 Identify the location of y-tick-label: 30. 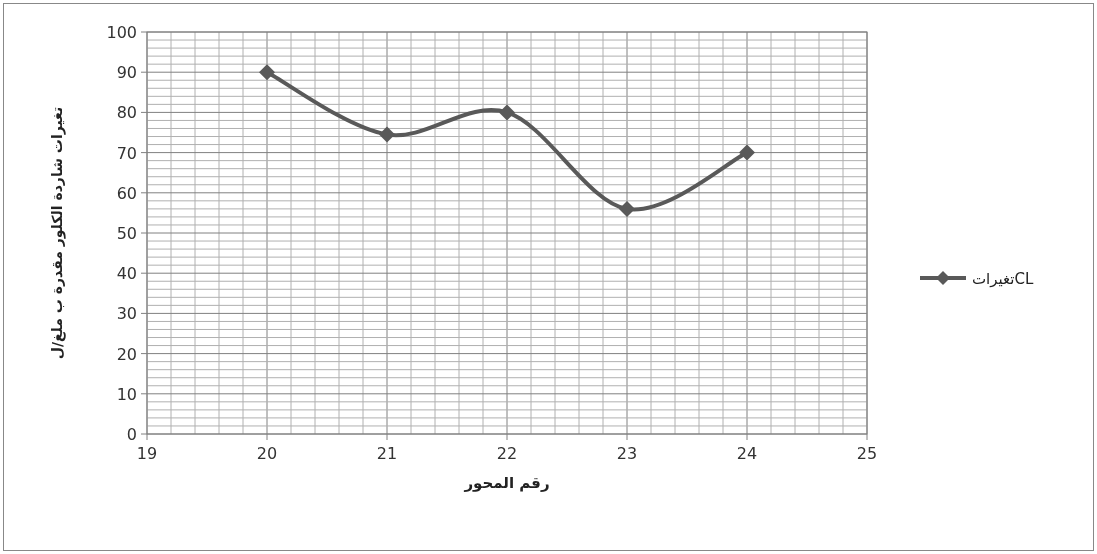
(126, 314).